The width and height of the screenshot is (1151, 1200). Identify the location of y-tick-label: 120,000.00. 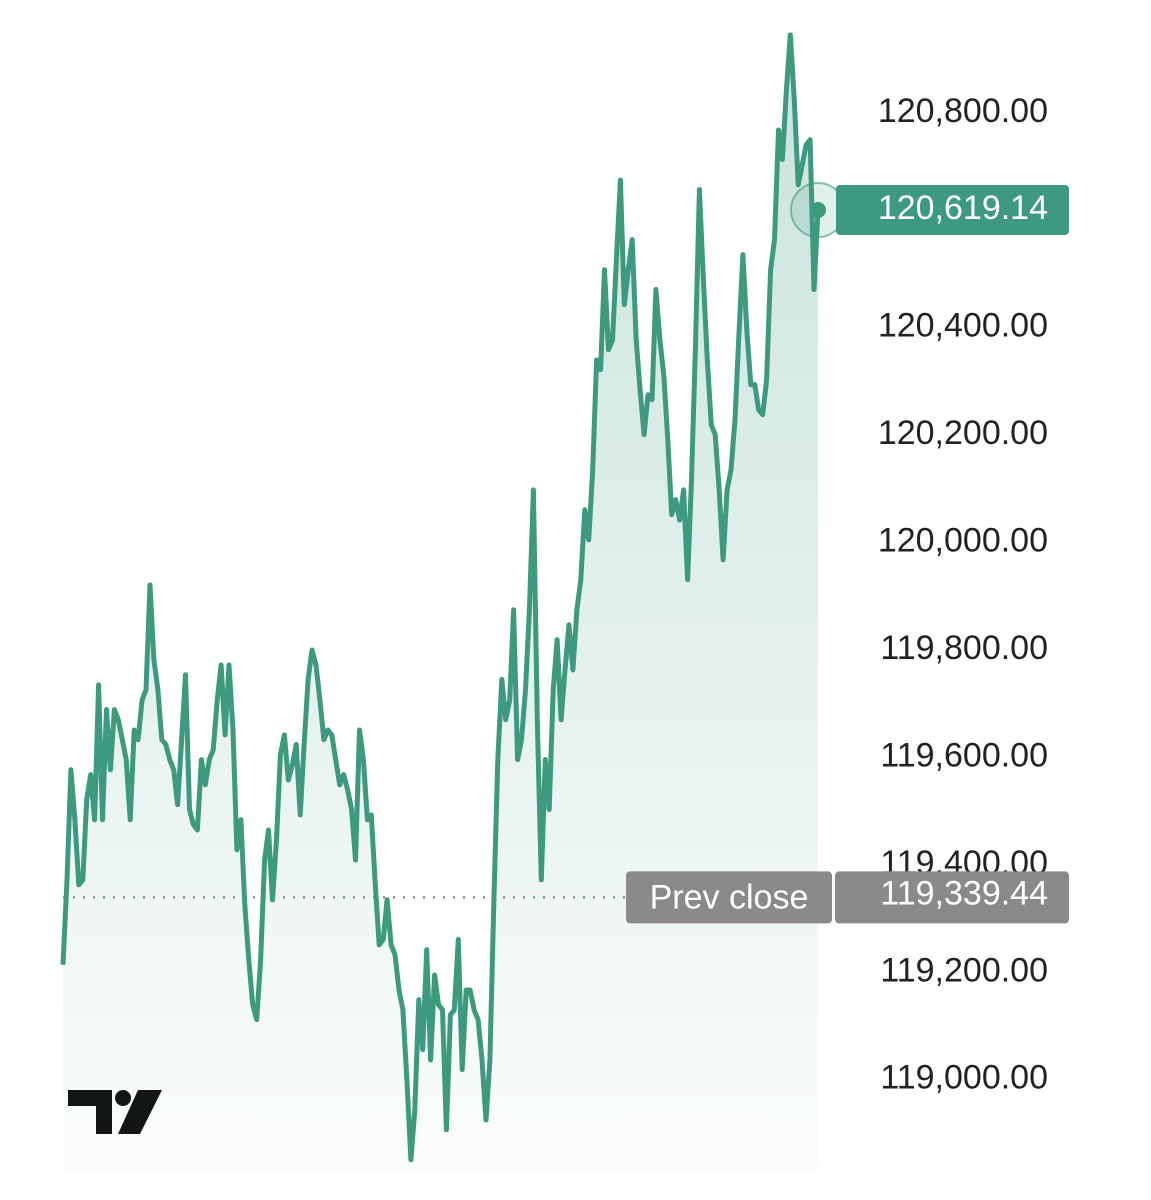
(963, 541).